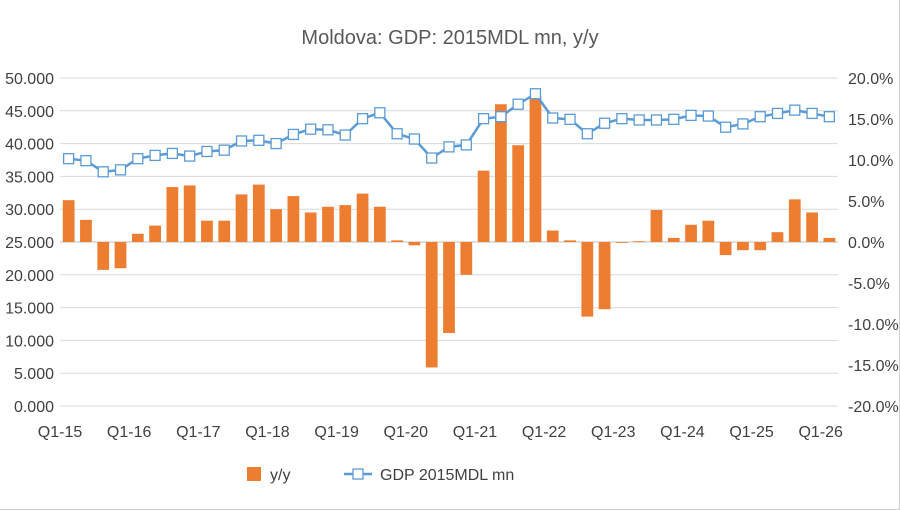 The image size is (900, 510). What do you see at coordinates (280, 475) in the screenshot?
I see `legend-label-yy: y/y` at bounding box center [280, 475].